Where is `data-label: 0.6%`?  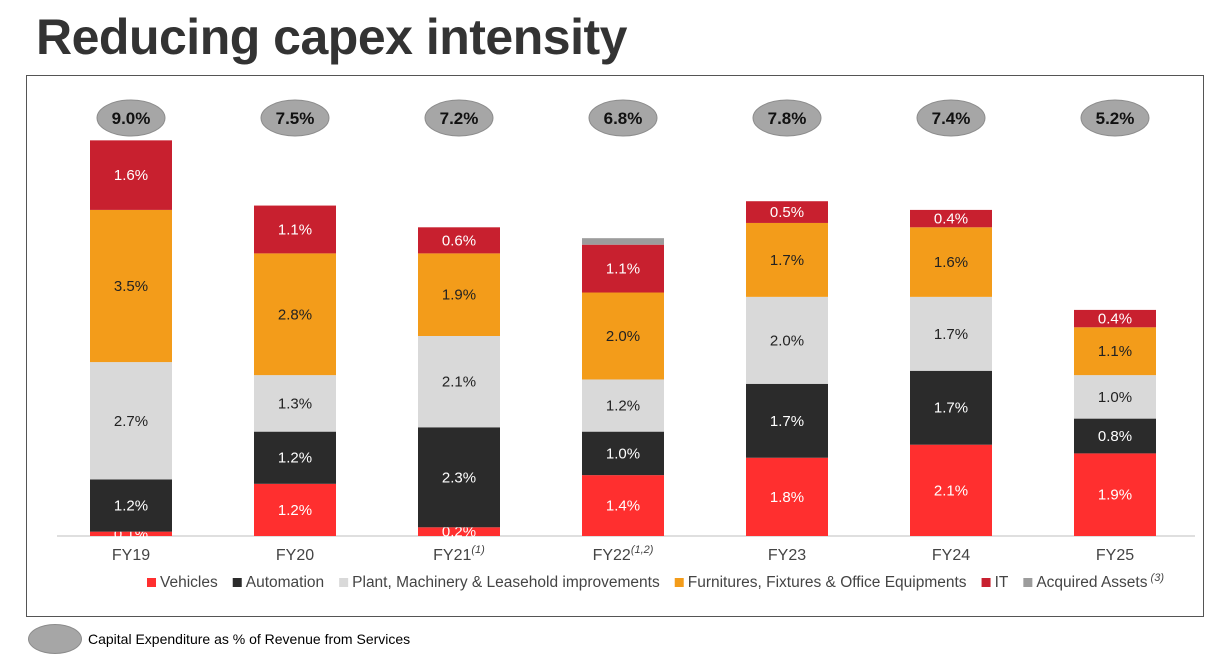 data-label: 0.6% is located at coordinates (459, 240).